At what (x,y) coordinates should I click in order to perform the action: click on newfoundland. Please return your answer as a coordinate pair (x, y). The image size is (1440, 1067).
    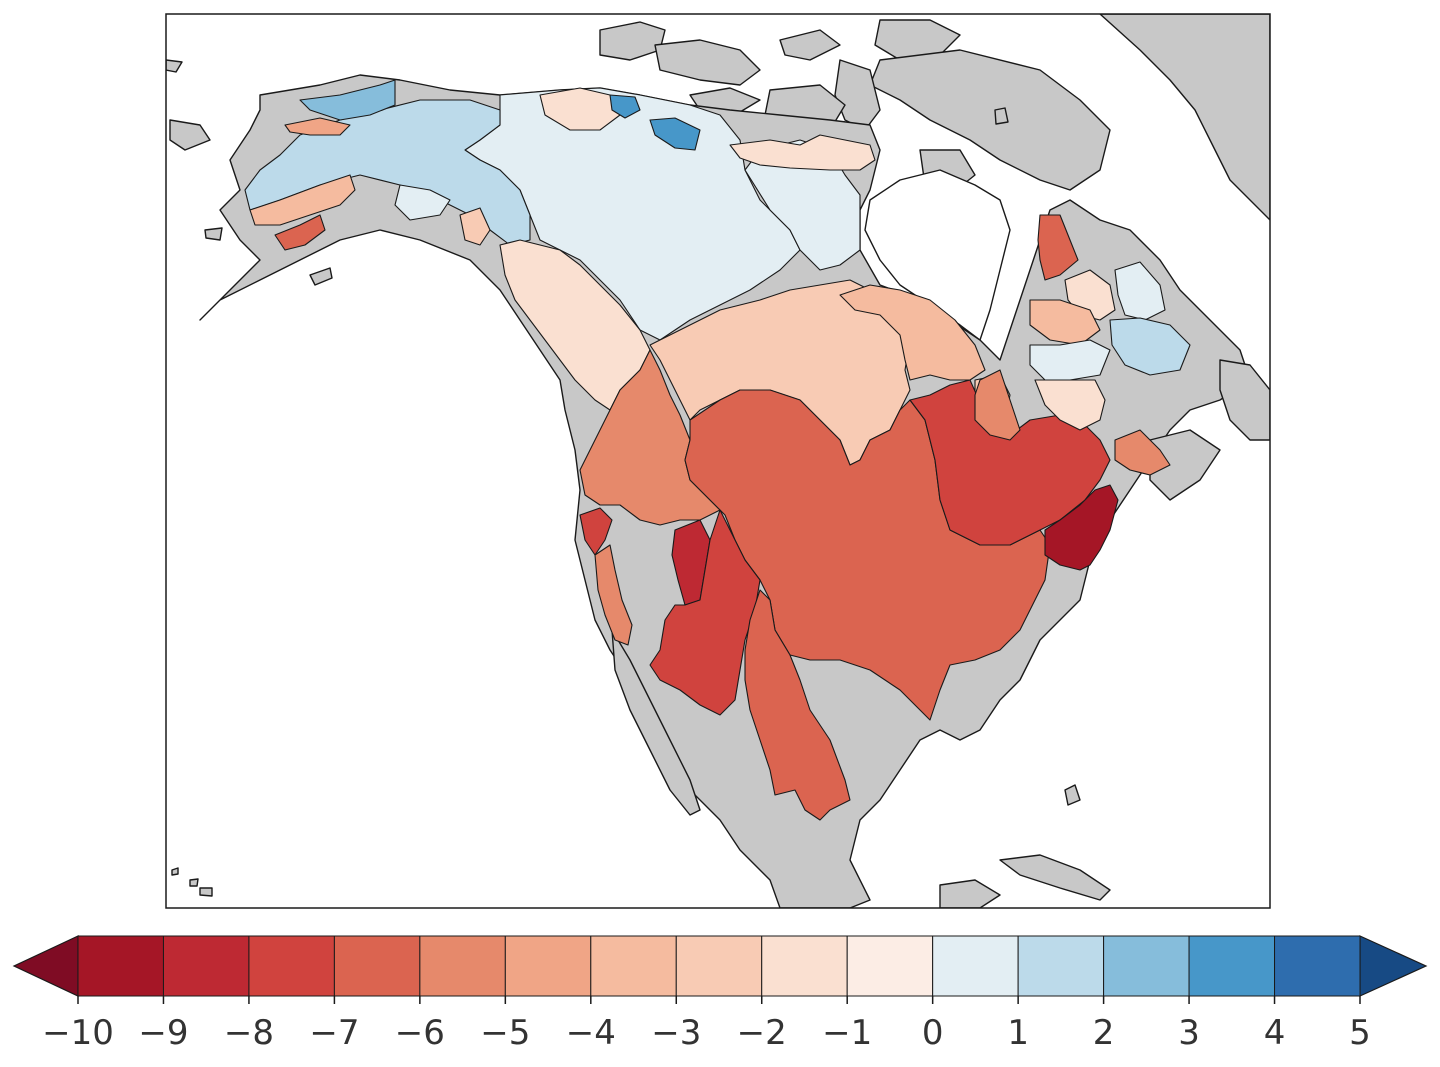
    Looking at the image, I should click on (1244, 400).